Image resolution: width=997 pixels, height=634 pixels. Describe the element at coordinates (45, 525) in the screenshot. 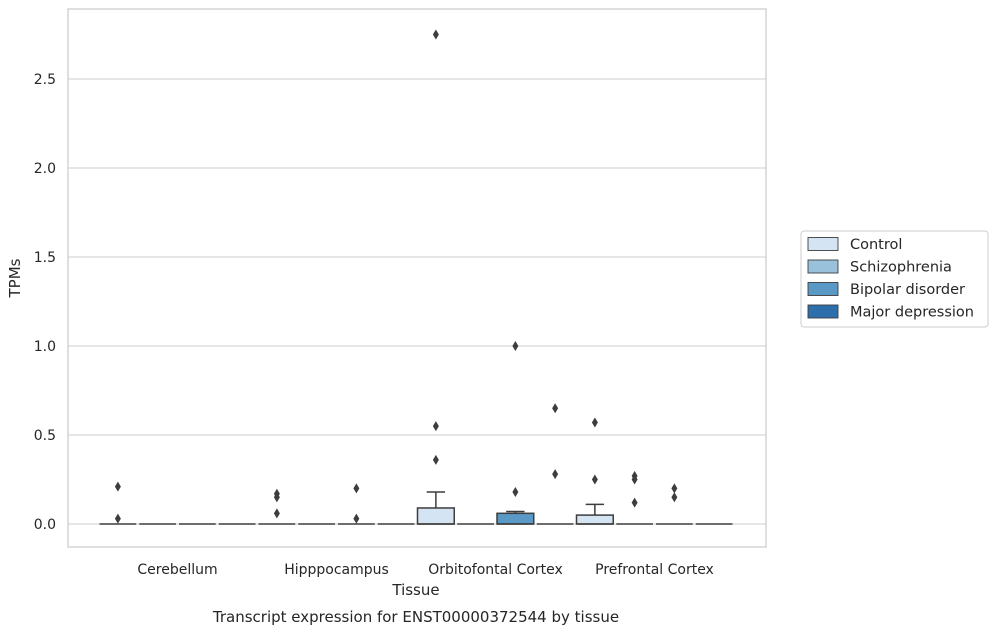

I see `y-tick-label: 0.0` at that location.